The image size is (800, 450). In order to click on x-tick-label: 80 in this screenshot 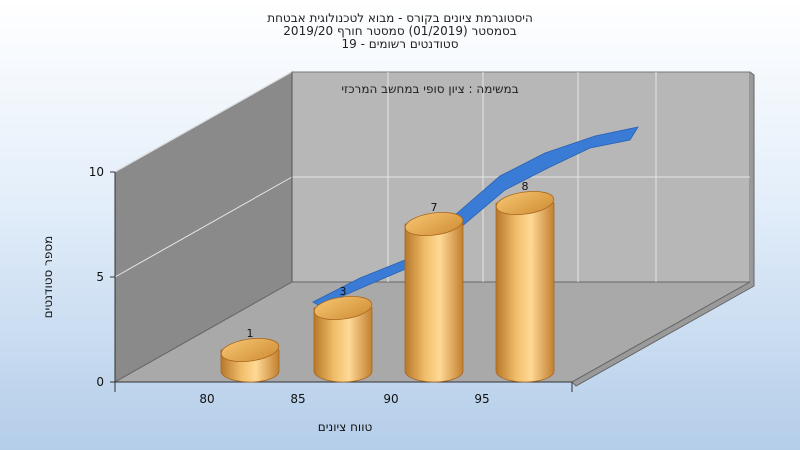, I will do `click(206, 399)`.